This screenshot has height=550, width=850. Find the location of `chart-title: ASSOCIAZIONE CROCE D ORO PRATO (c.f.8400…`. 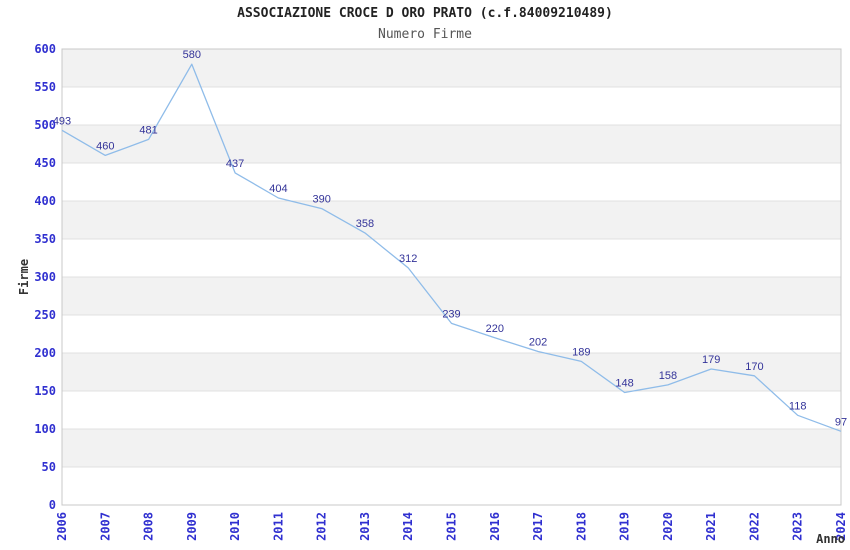

chart-title: ASSOCIAZIONE CROCE D ORO PRATO (c.f.8400… is located at coordinates (425, 13).